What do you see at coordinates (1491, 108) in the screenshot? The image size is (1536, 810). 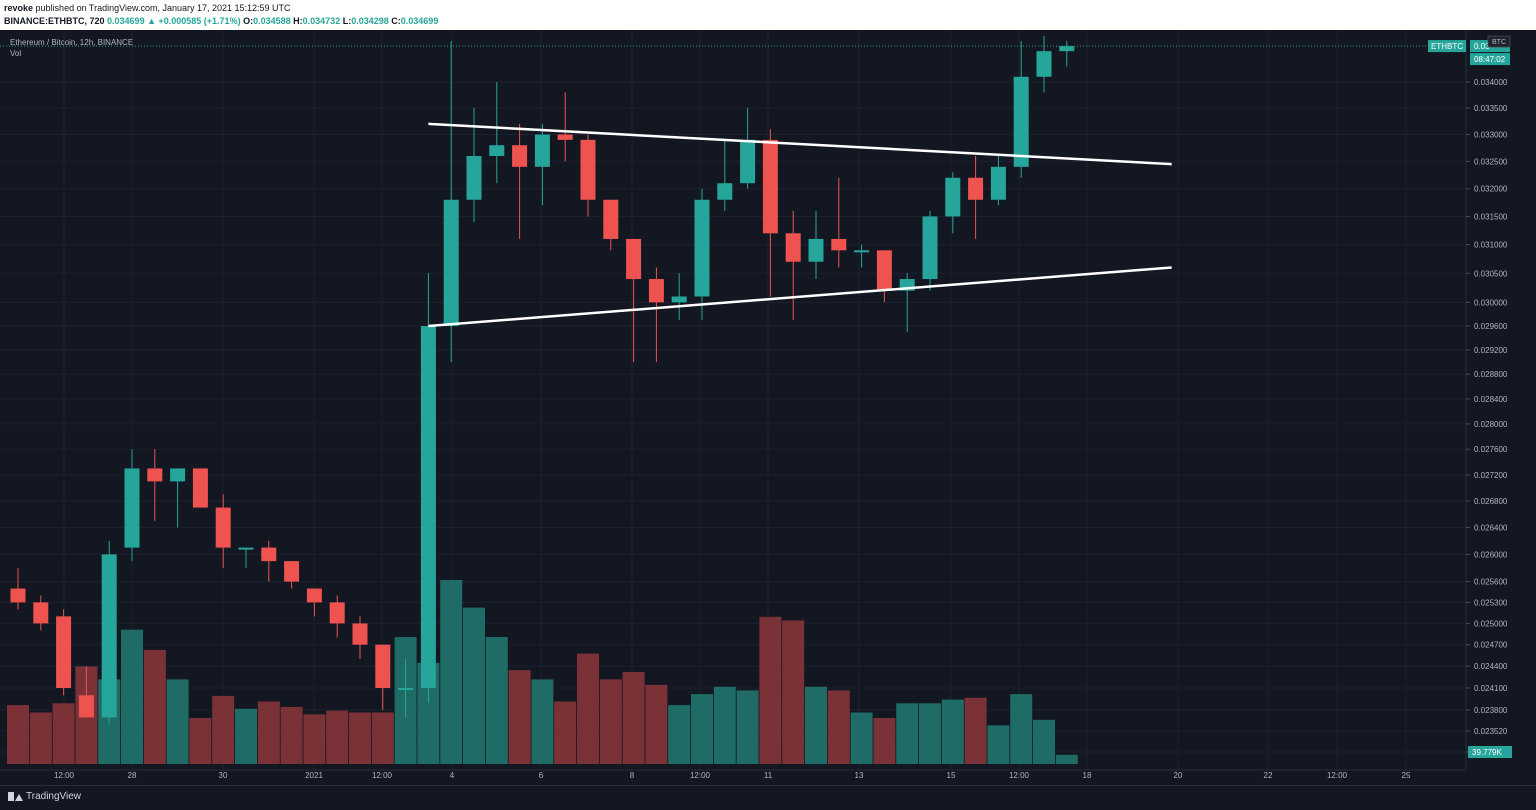 I see `price-tick-label: 0.033500` at bounding box center [1491, 108].